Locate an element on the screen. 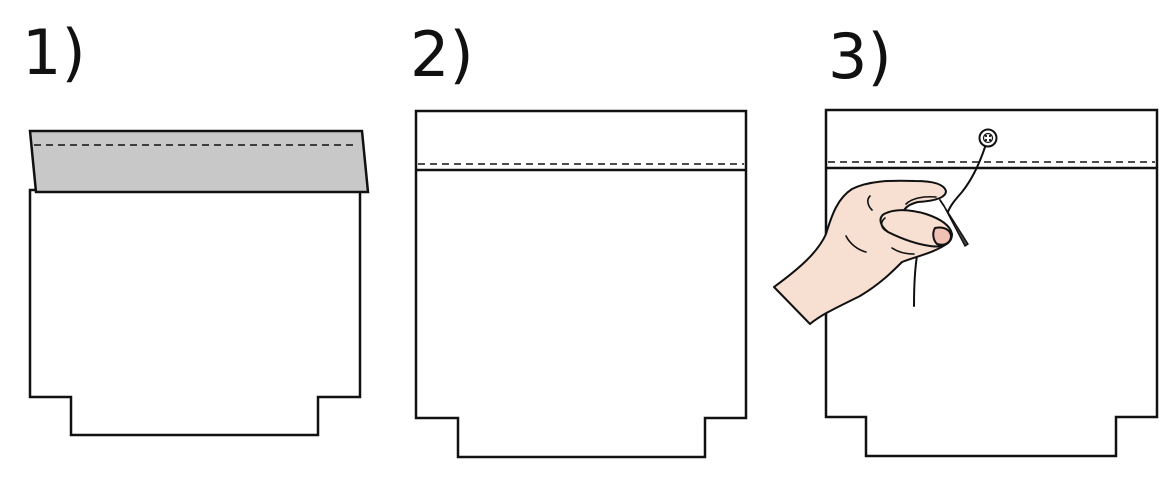 The width and height of the screenshot is (1175, 482). step-1-fabric-outline is located at coordinates (195, 312).